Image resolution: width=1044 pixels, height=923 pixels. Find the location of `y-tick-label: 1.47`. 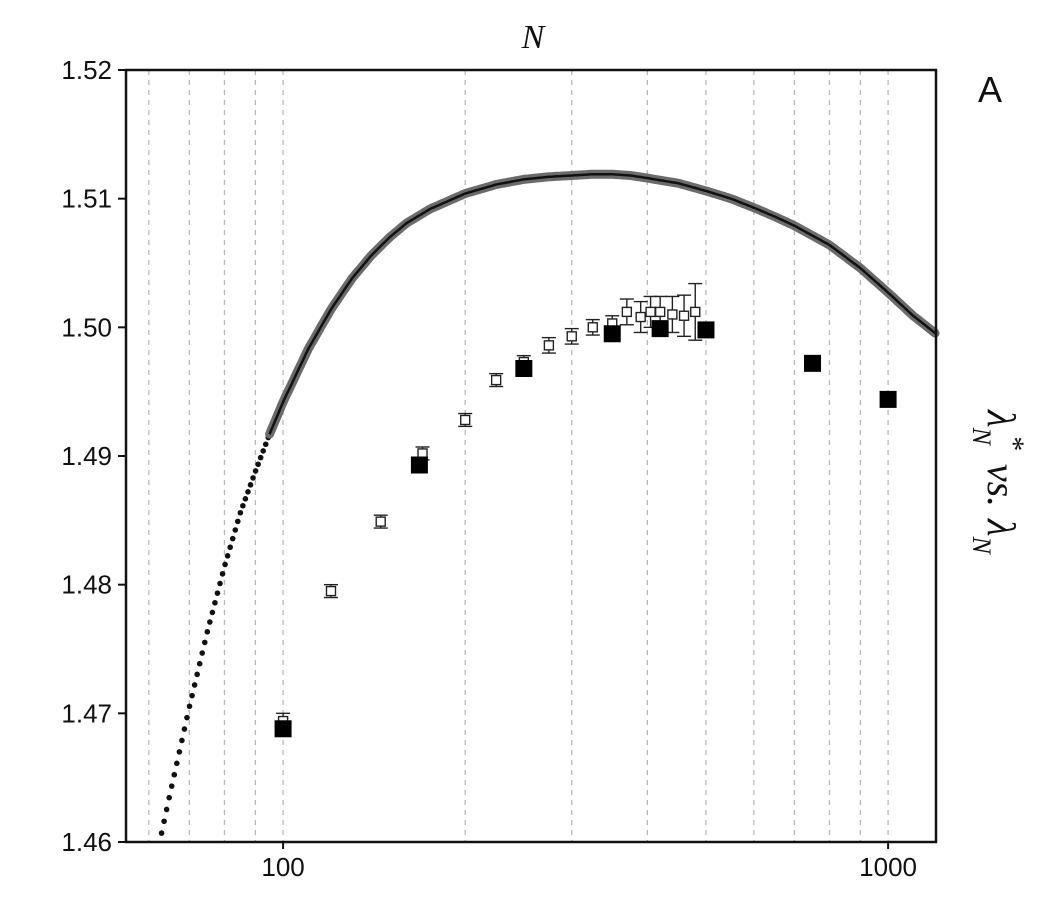

y-tick-label: 1.47 is located at coordinates (86, 713).